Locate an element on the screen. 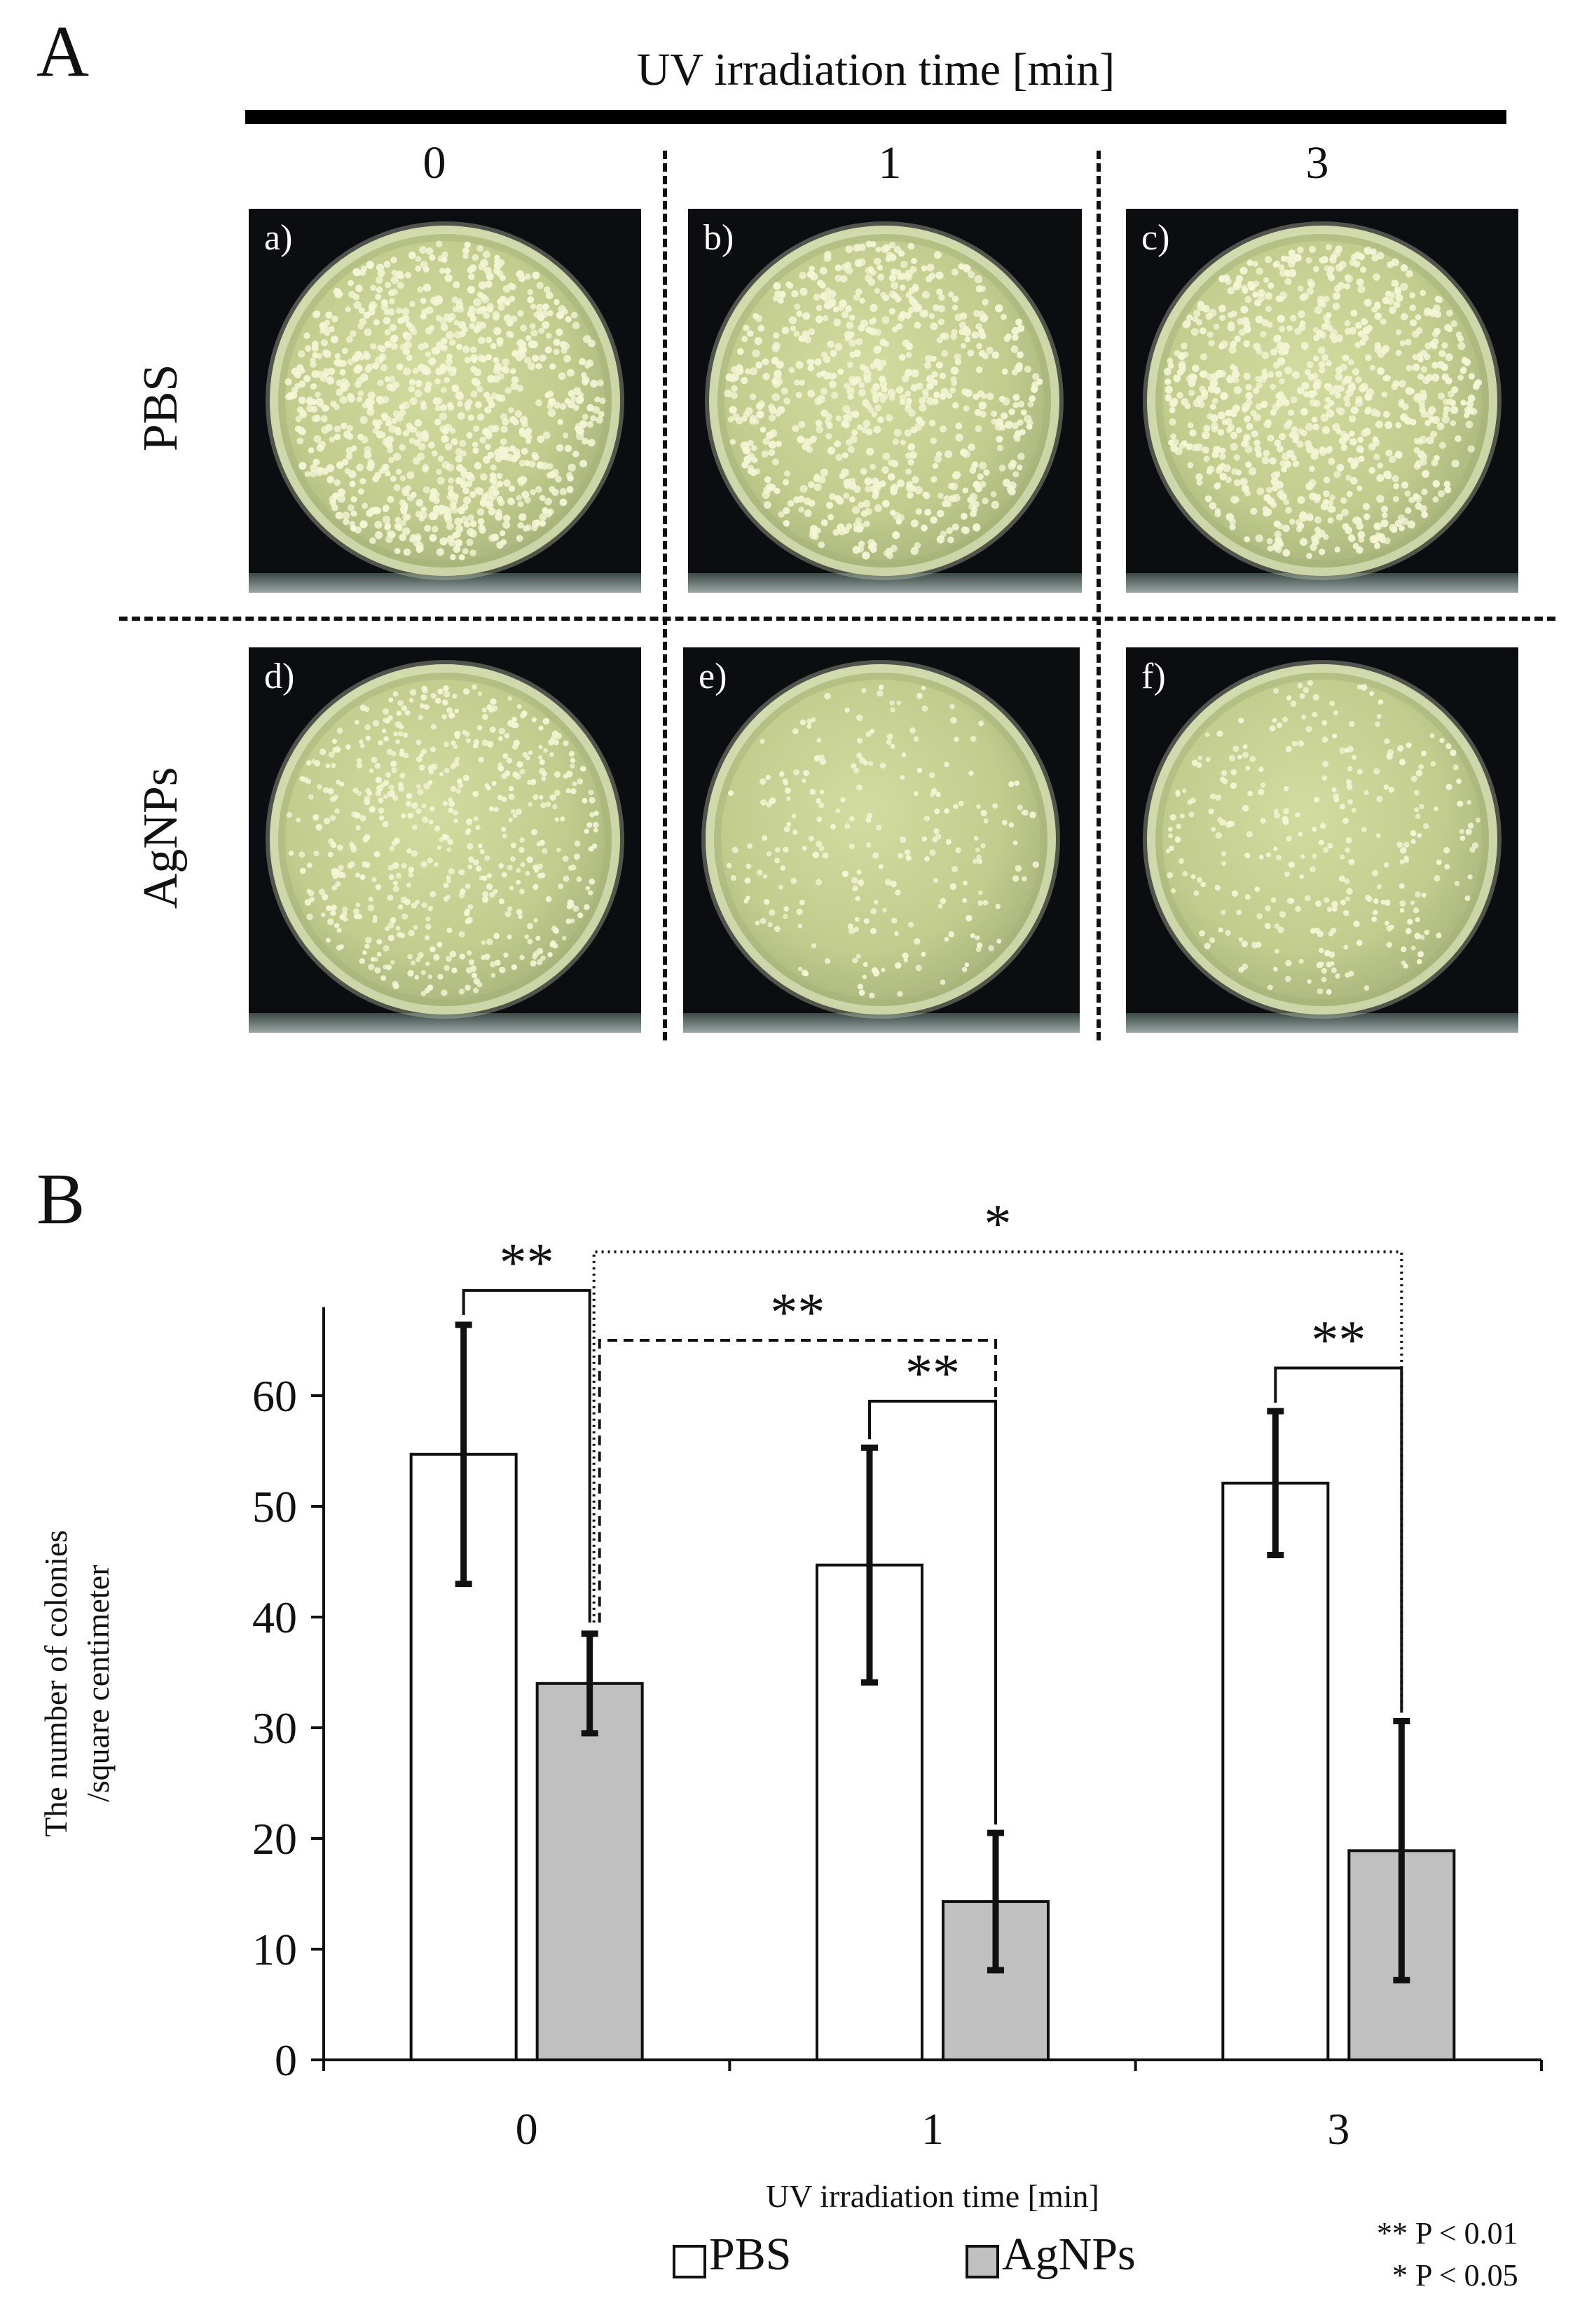 The height and width of the screenshot is (2324, 1594). plate-a-pbs-0min: a) is located at coordinates (445, 401).